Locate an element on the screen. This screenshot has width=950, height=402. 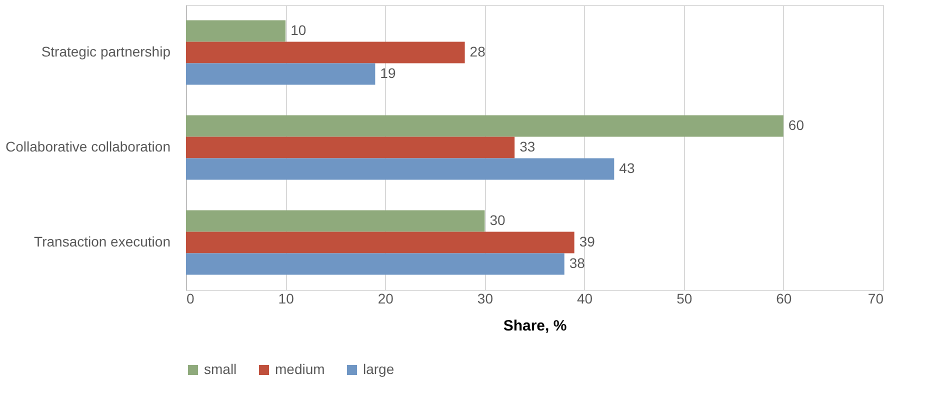
y-tick-label: Transaction execution is located at coordinates (102, 242).